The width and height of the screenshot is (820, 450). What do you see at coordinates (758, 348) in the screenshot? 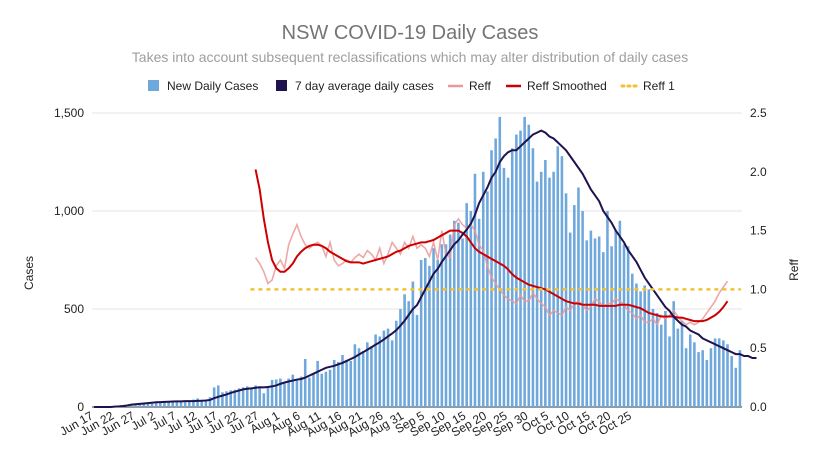
I see `y2-tick-label: 0.5` at bounding box center [758, 348].